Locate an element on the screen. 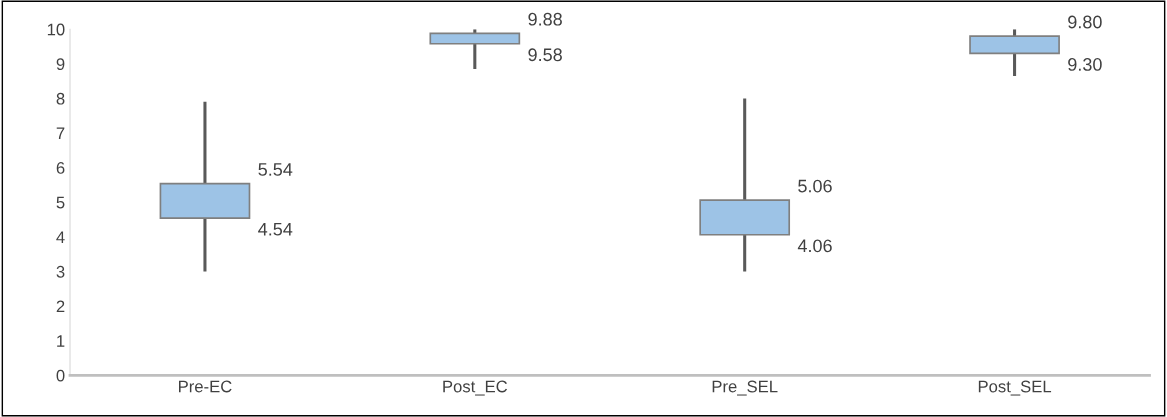  y-tick-label: 8 is located at coordinates (60, 98).